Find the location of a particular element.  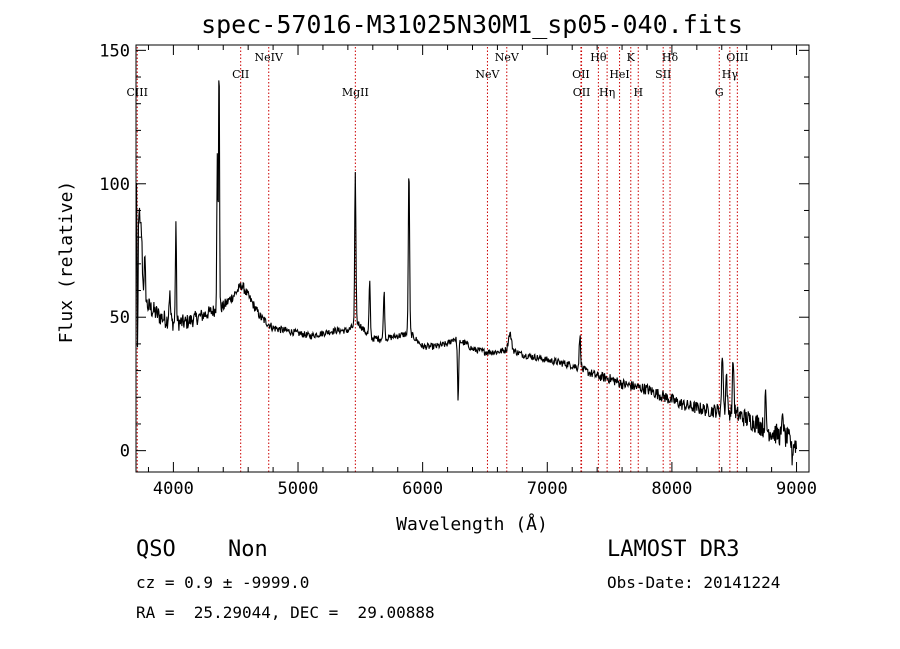

spectral-line-label: MgII is located at coordinates (355, 92).